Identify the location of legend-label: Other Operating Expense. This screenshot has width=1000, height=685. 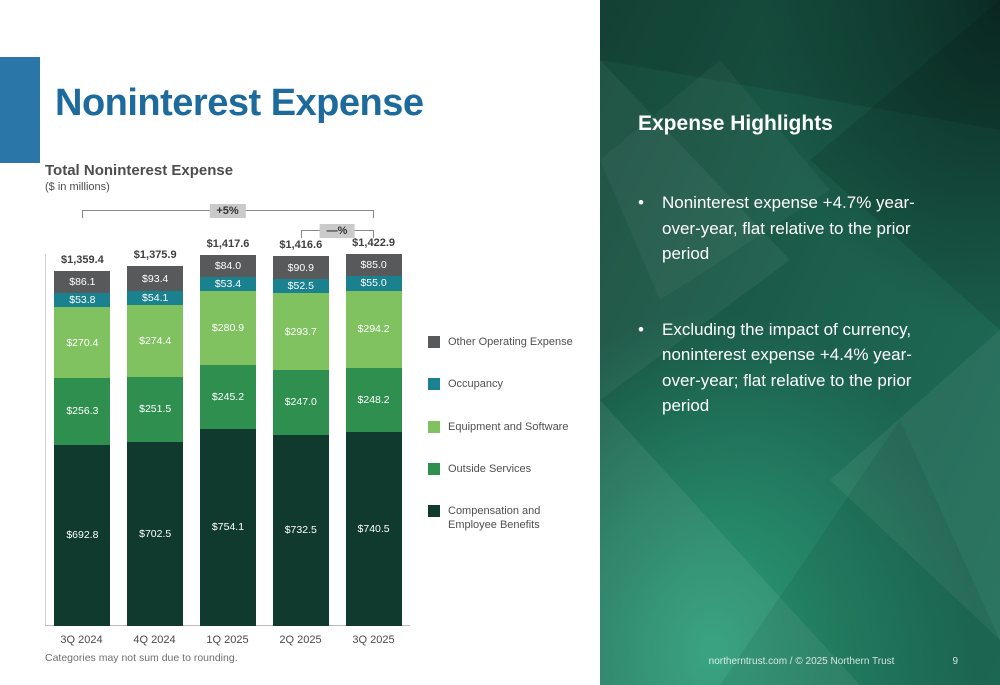
(510, 342).